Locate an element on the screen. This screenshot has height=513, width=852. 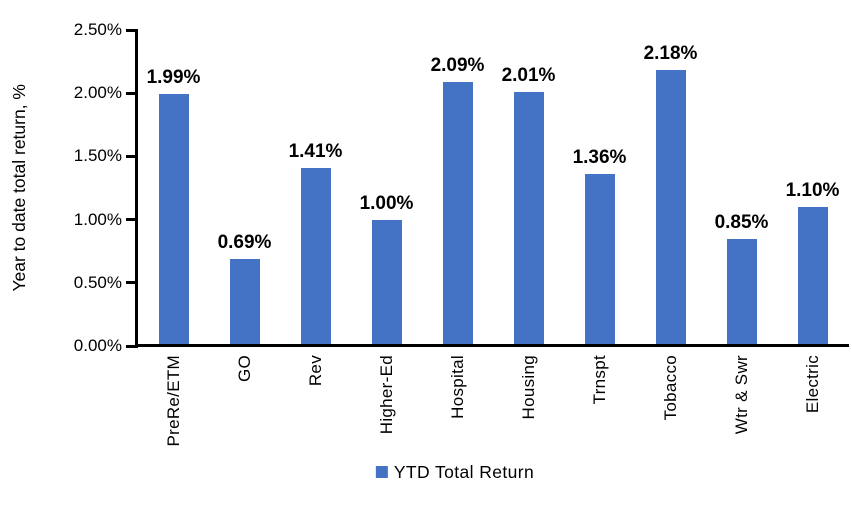
legend: YTD Total Return is located at coordinates (455, 472).